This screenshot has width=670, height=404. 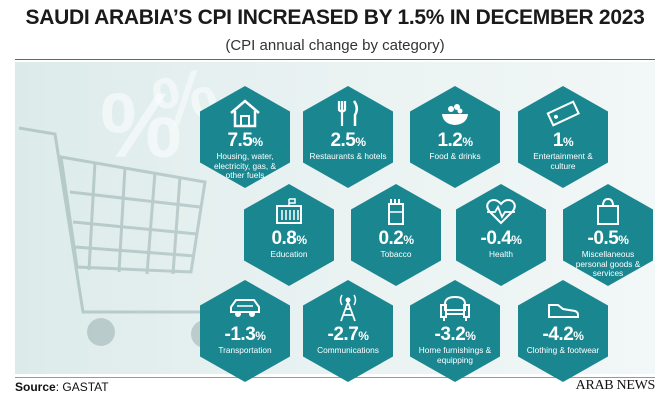 I want to click on category-hexagon: 0.8% Education, so click(x=289, y=235).